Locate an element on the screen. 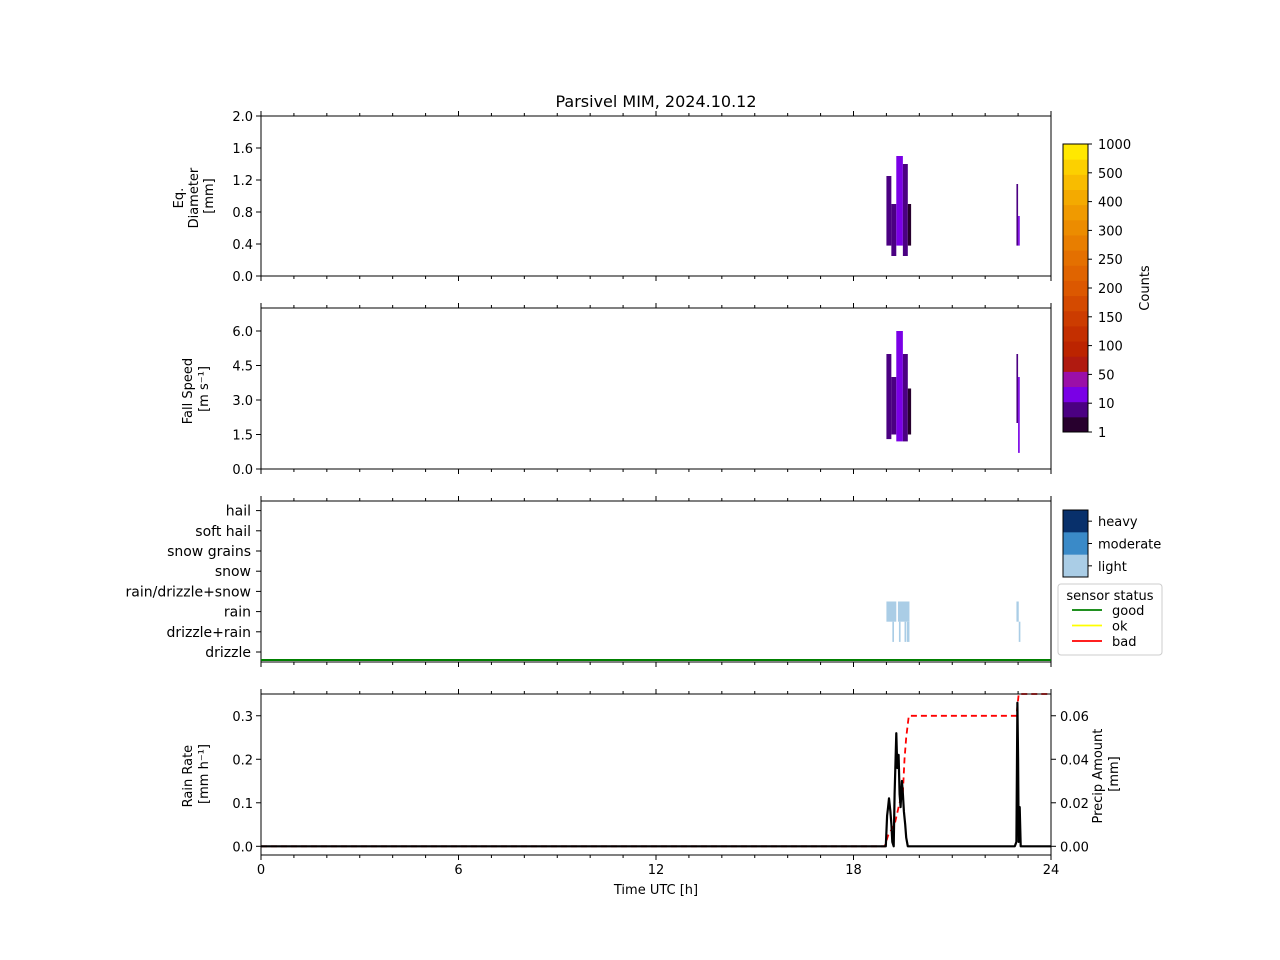 The height and width of the screenshot is (960, 1280). fall-speed-panel: 0.0 1.5 3.0 4.5 6.0 Fall Speed [m s⁻¹] is located at coordinates (616, 390).